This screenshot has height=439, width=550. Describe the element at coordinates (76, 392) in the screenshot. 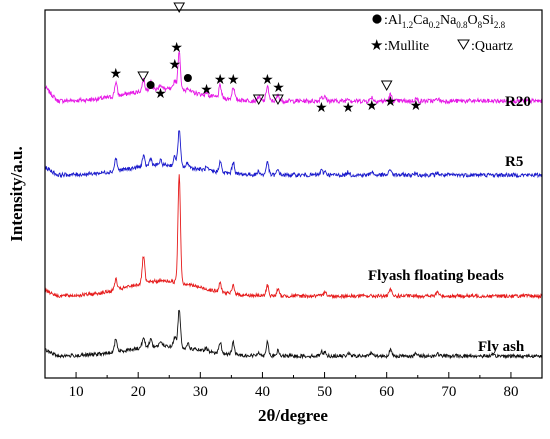

I see `x-tick-label: 10` at that location.